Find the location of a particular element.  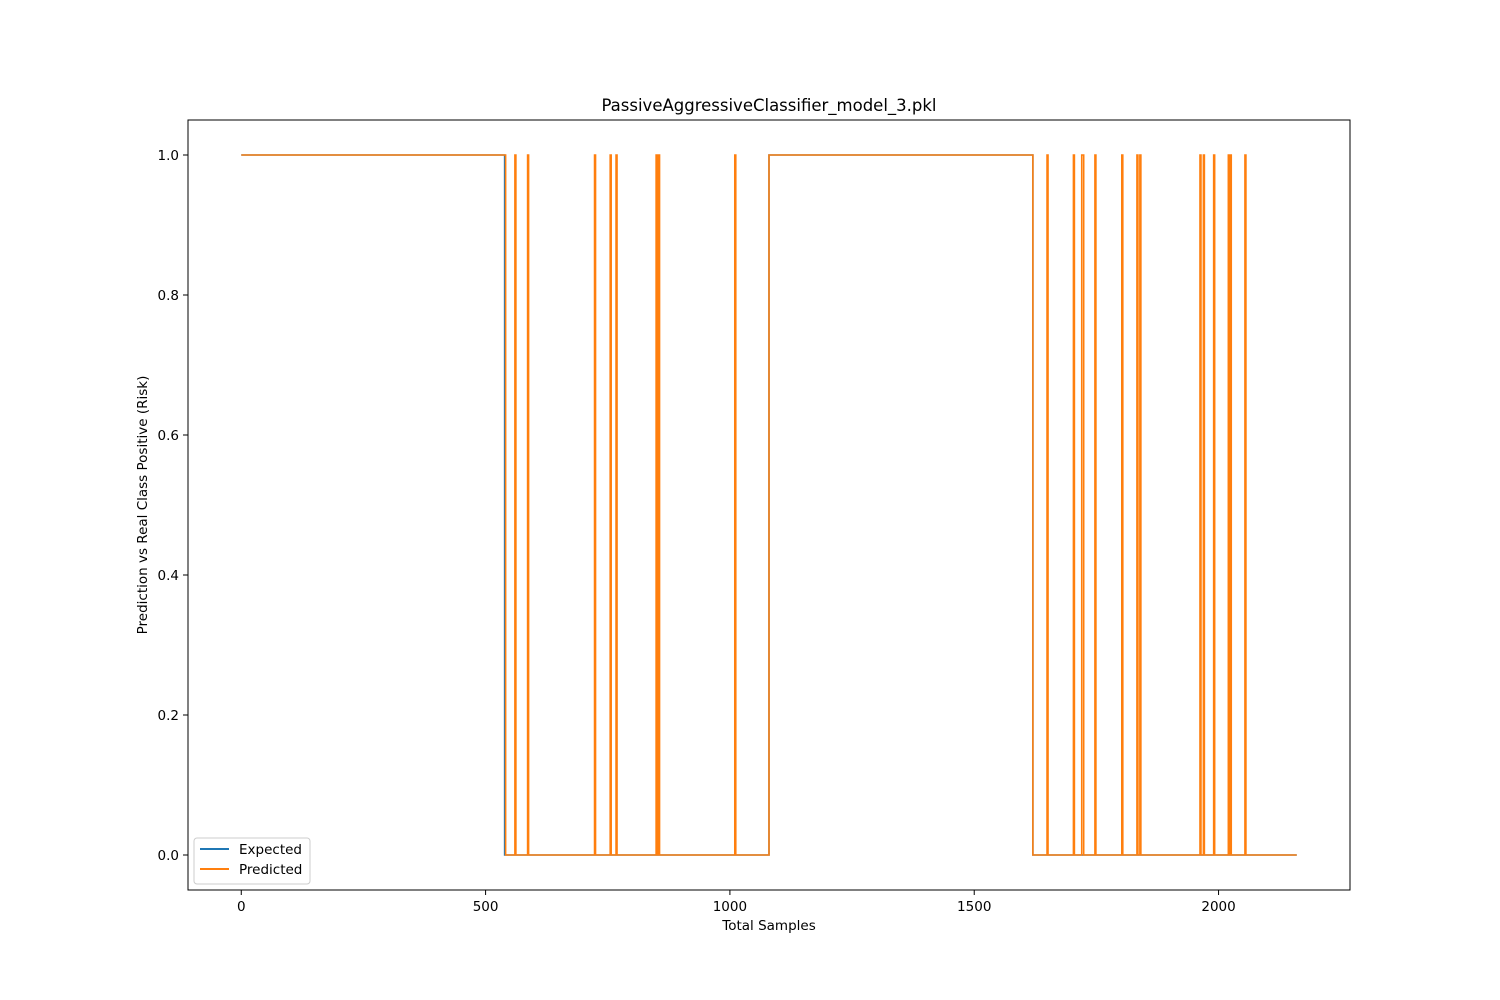

legend-label-predicted: Predicted is located at coordinates (270, 870).